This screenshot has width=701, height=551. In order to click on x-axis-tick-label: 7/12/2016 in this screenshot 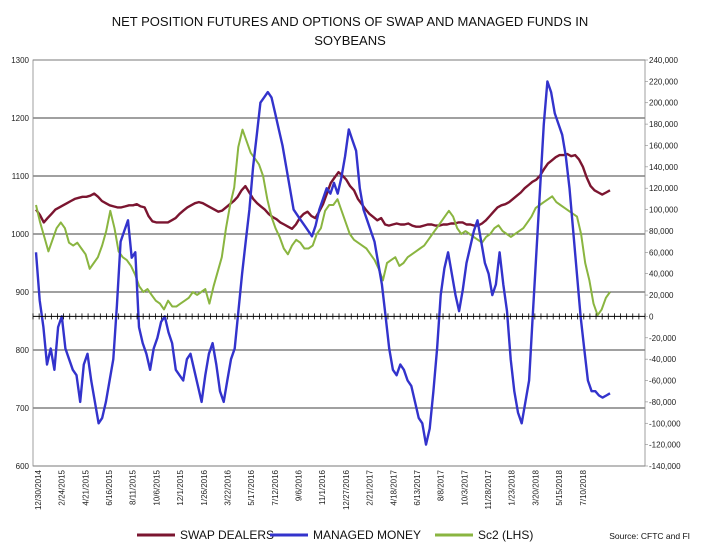, I will do `click(275, 487)`.